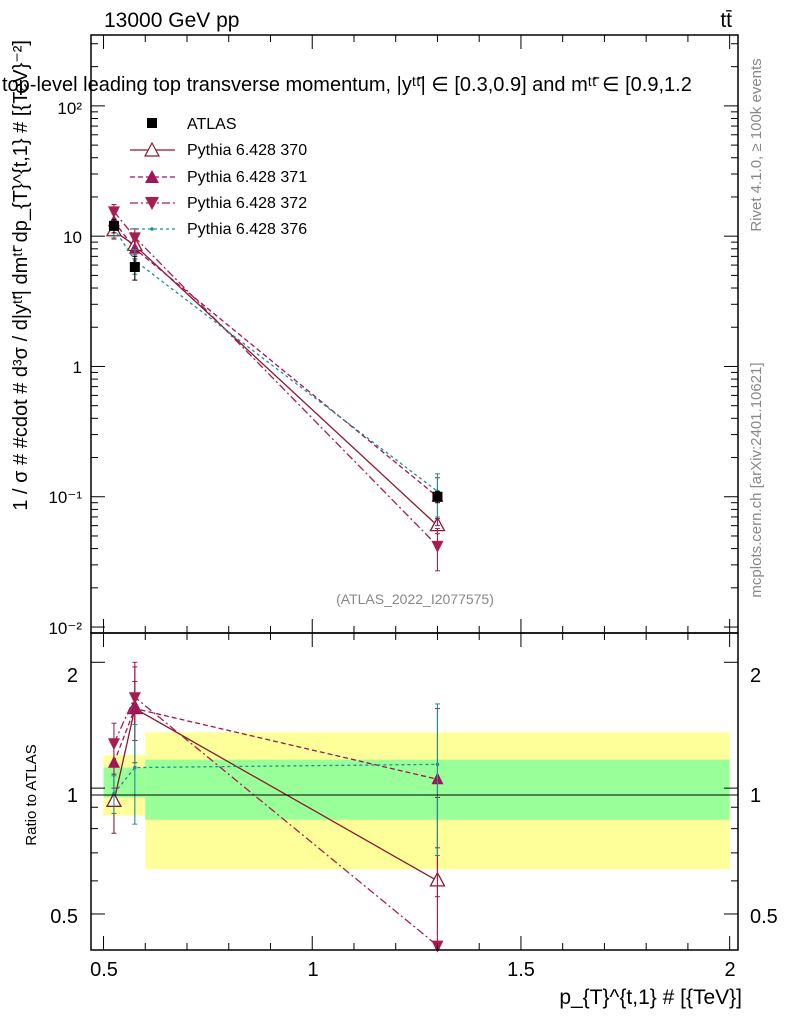 The width and height of the screenshot is (786, 1024). What do you see at coordinates (650, 997) in the screenshot?
I see `x-axis-label: p_{T}^{t,1} # [{TeV}]` at bounding box center [650, 997].